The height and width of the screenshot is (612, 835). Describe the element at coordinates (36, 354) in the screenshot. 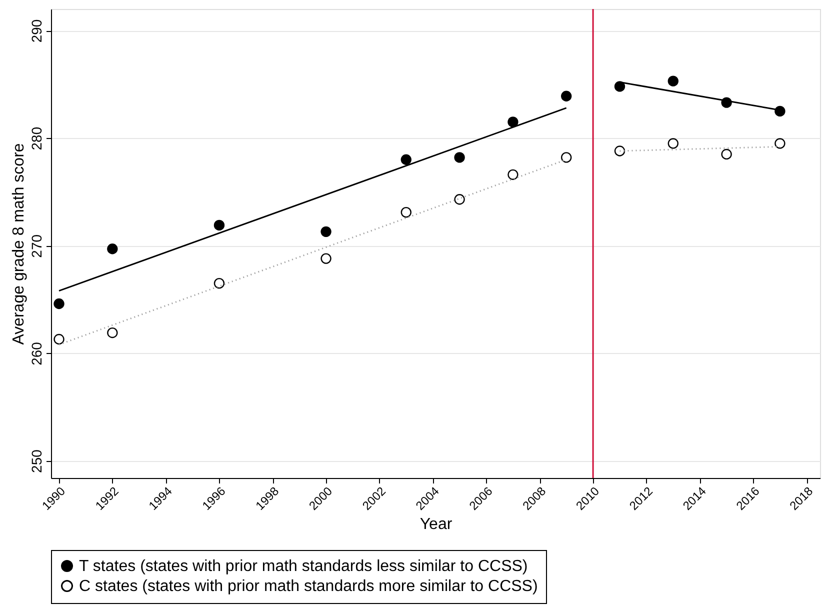

I see `y-tick-label: 260` at that location.